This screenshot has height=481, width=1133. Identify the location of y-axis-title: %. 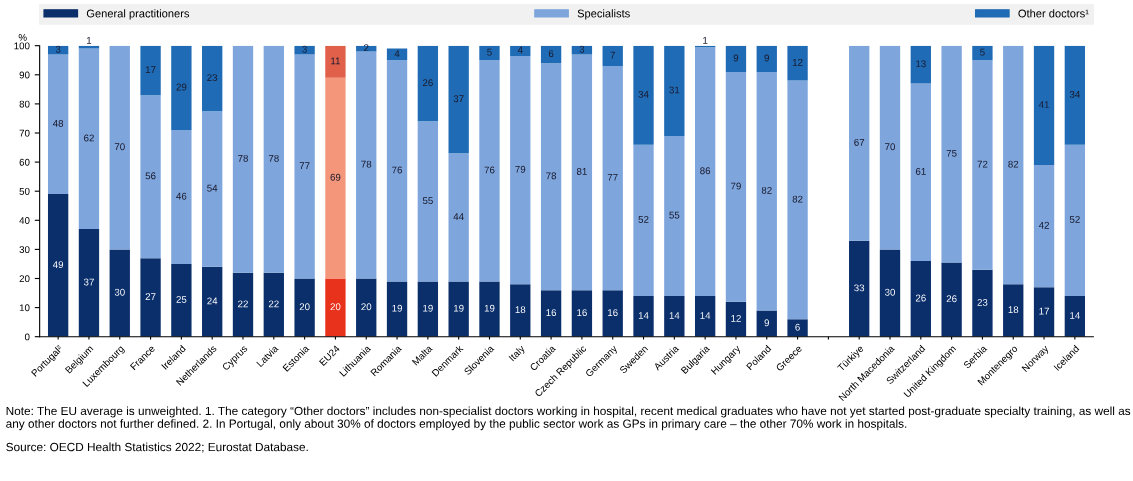
(22, 37).